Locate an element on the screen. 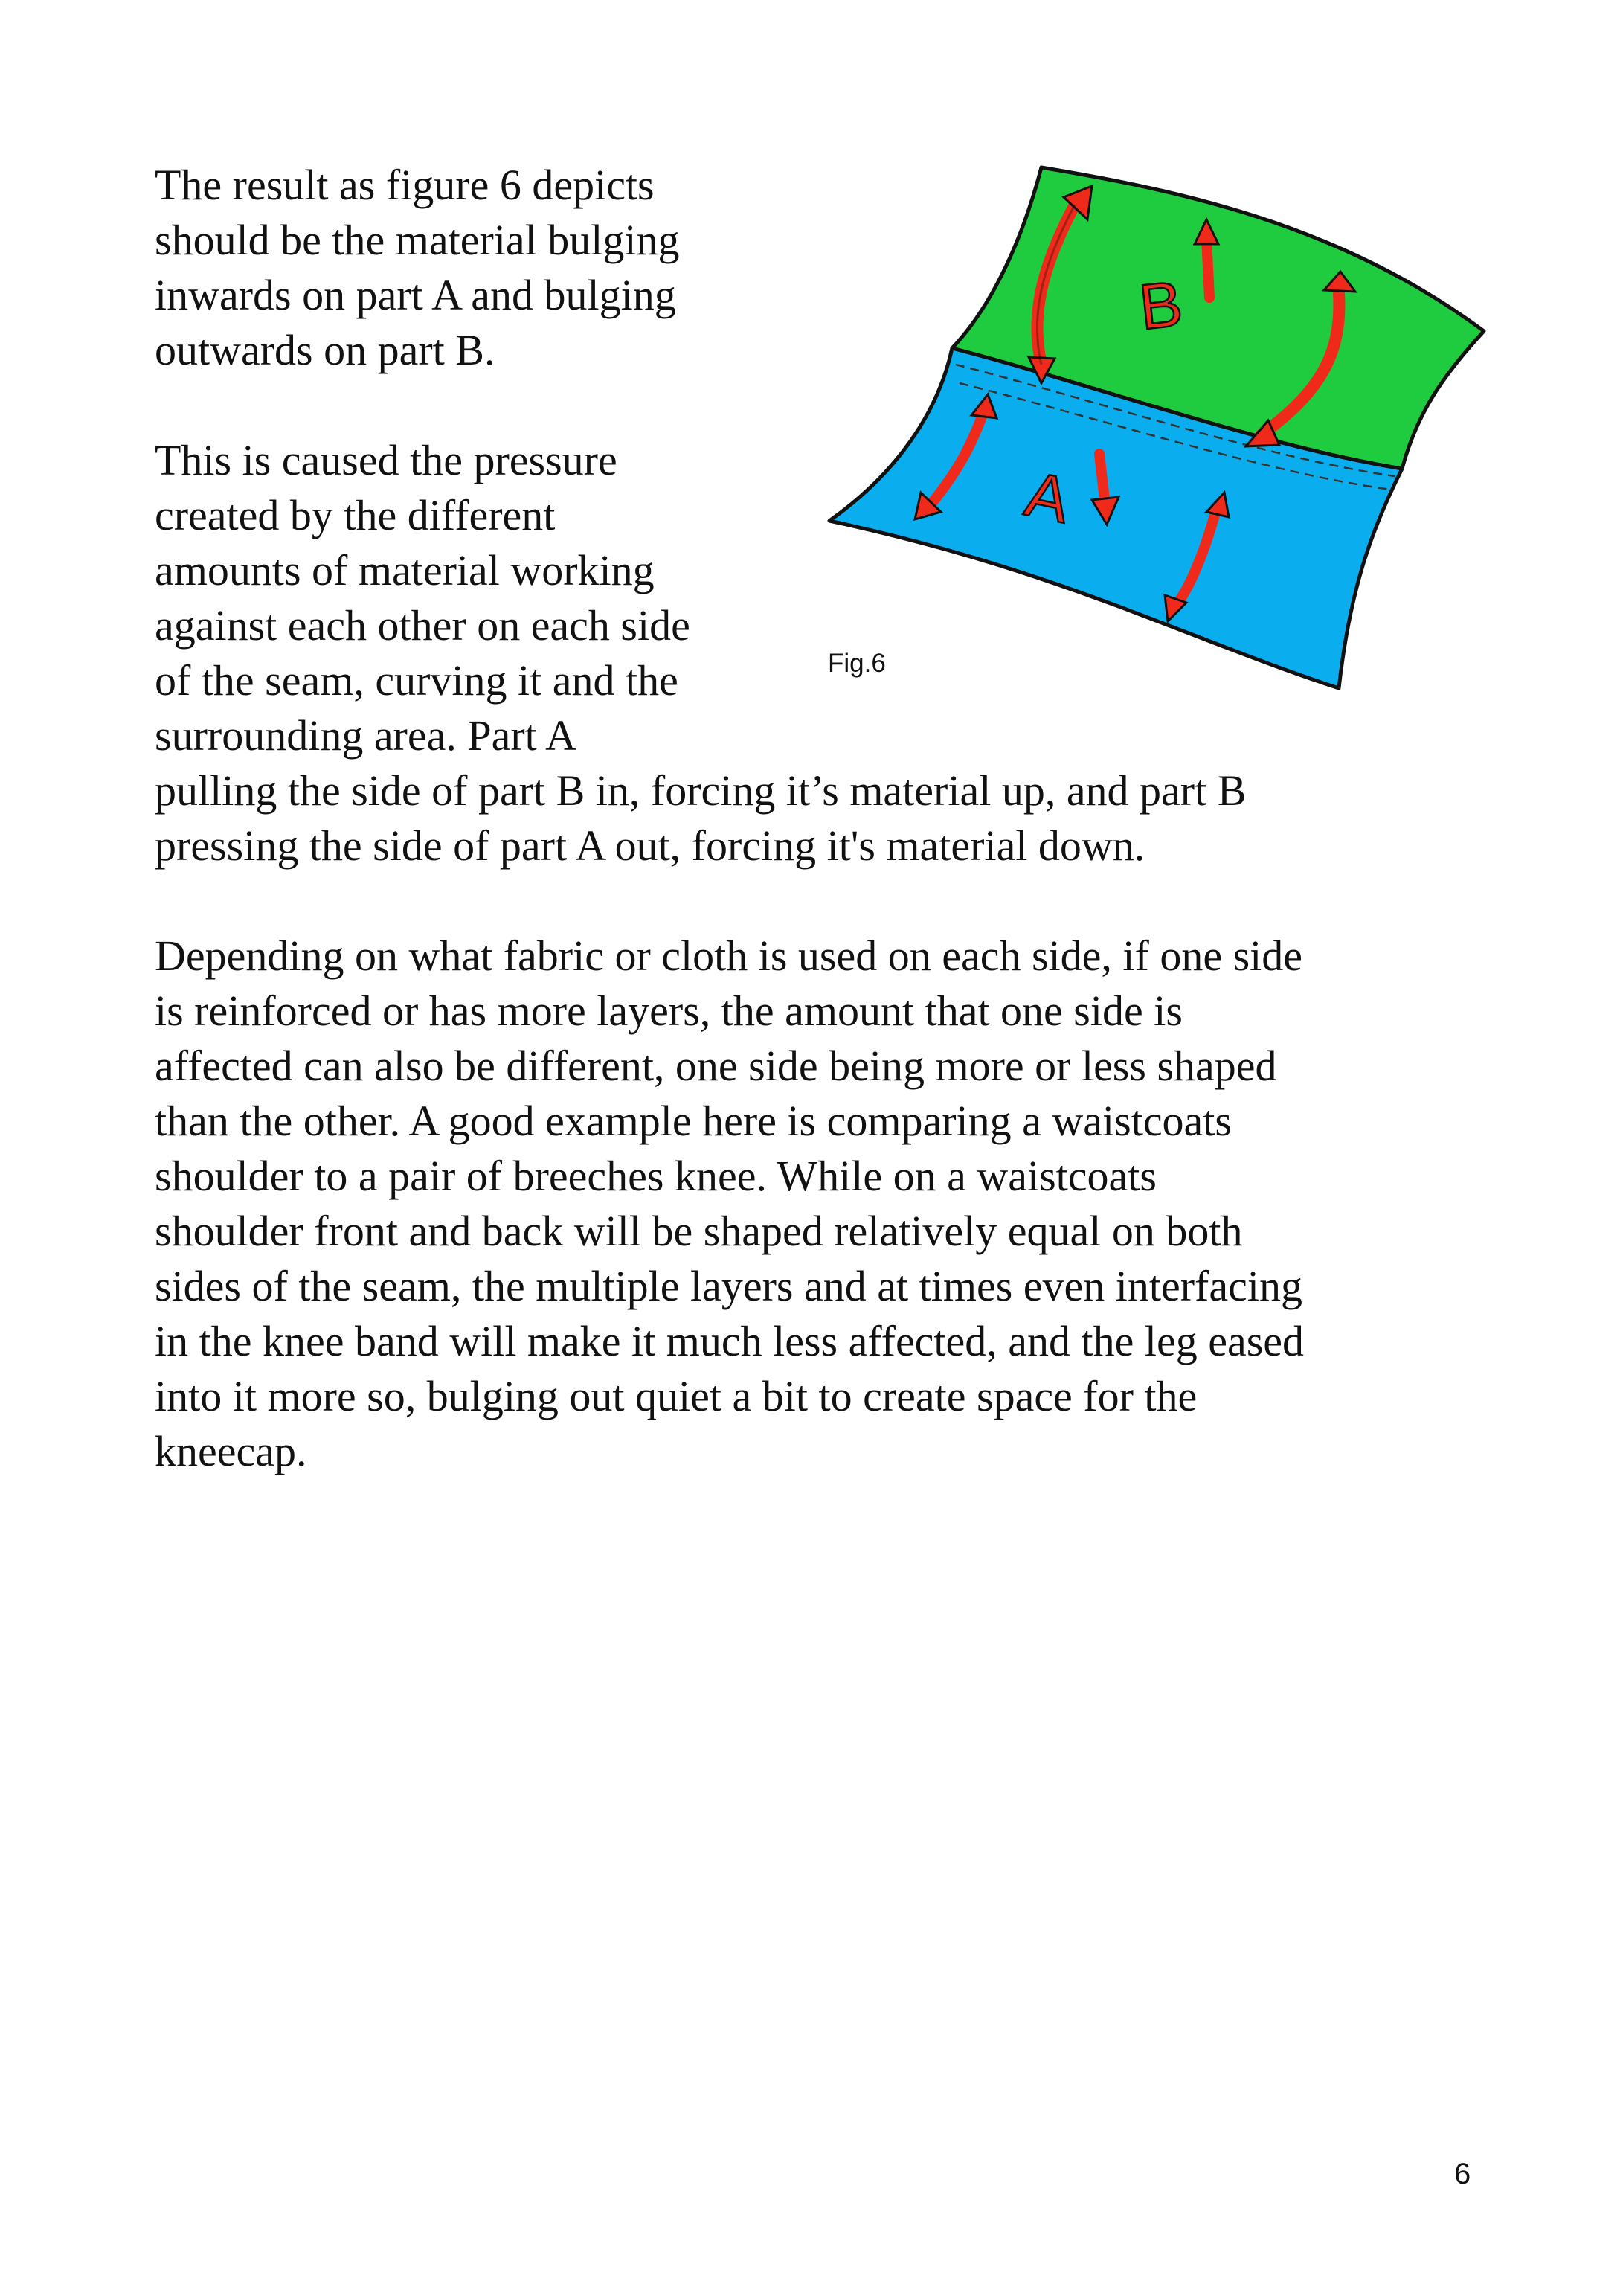 The image size is (1623, 2296). text-line: This is caused the pressure is located at coordinates (386, 460).